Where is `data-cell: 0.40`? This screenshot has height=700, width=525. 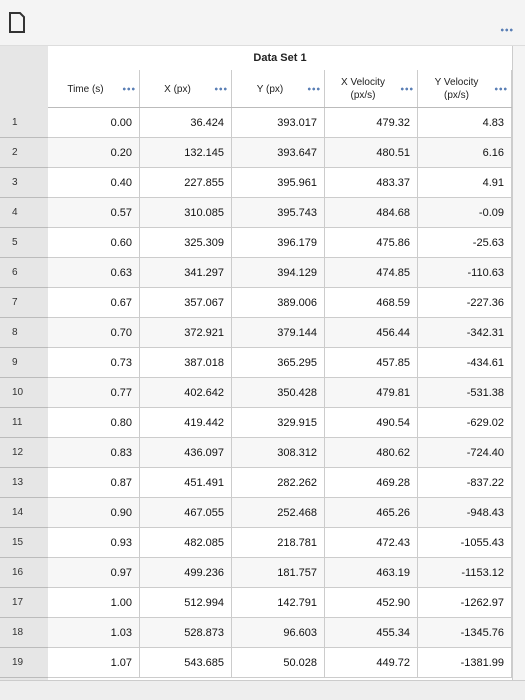
data-cell: 0.40 is located at coordinates (94, 183).